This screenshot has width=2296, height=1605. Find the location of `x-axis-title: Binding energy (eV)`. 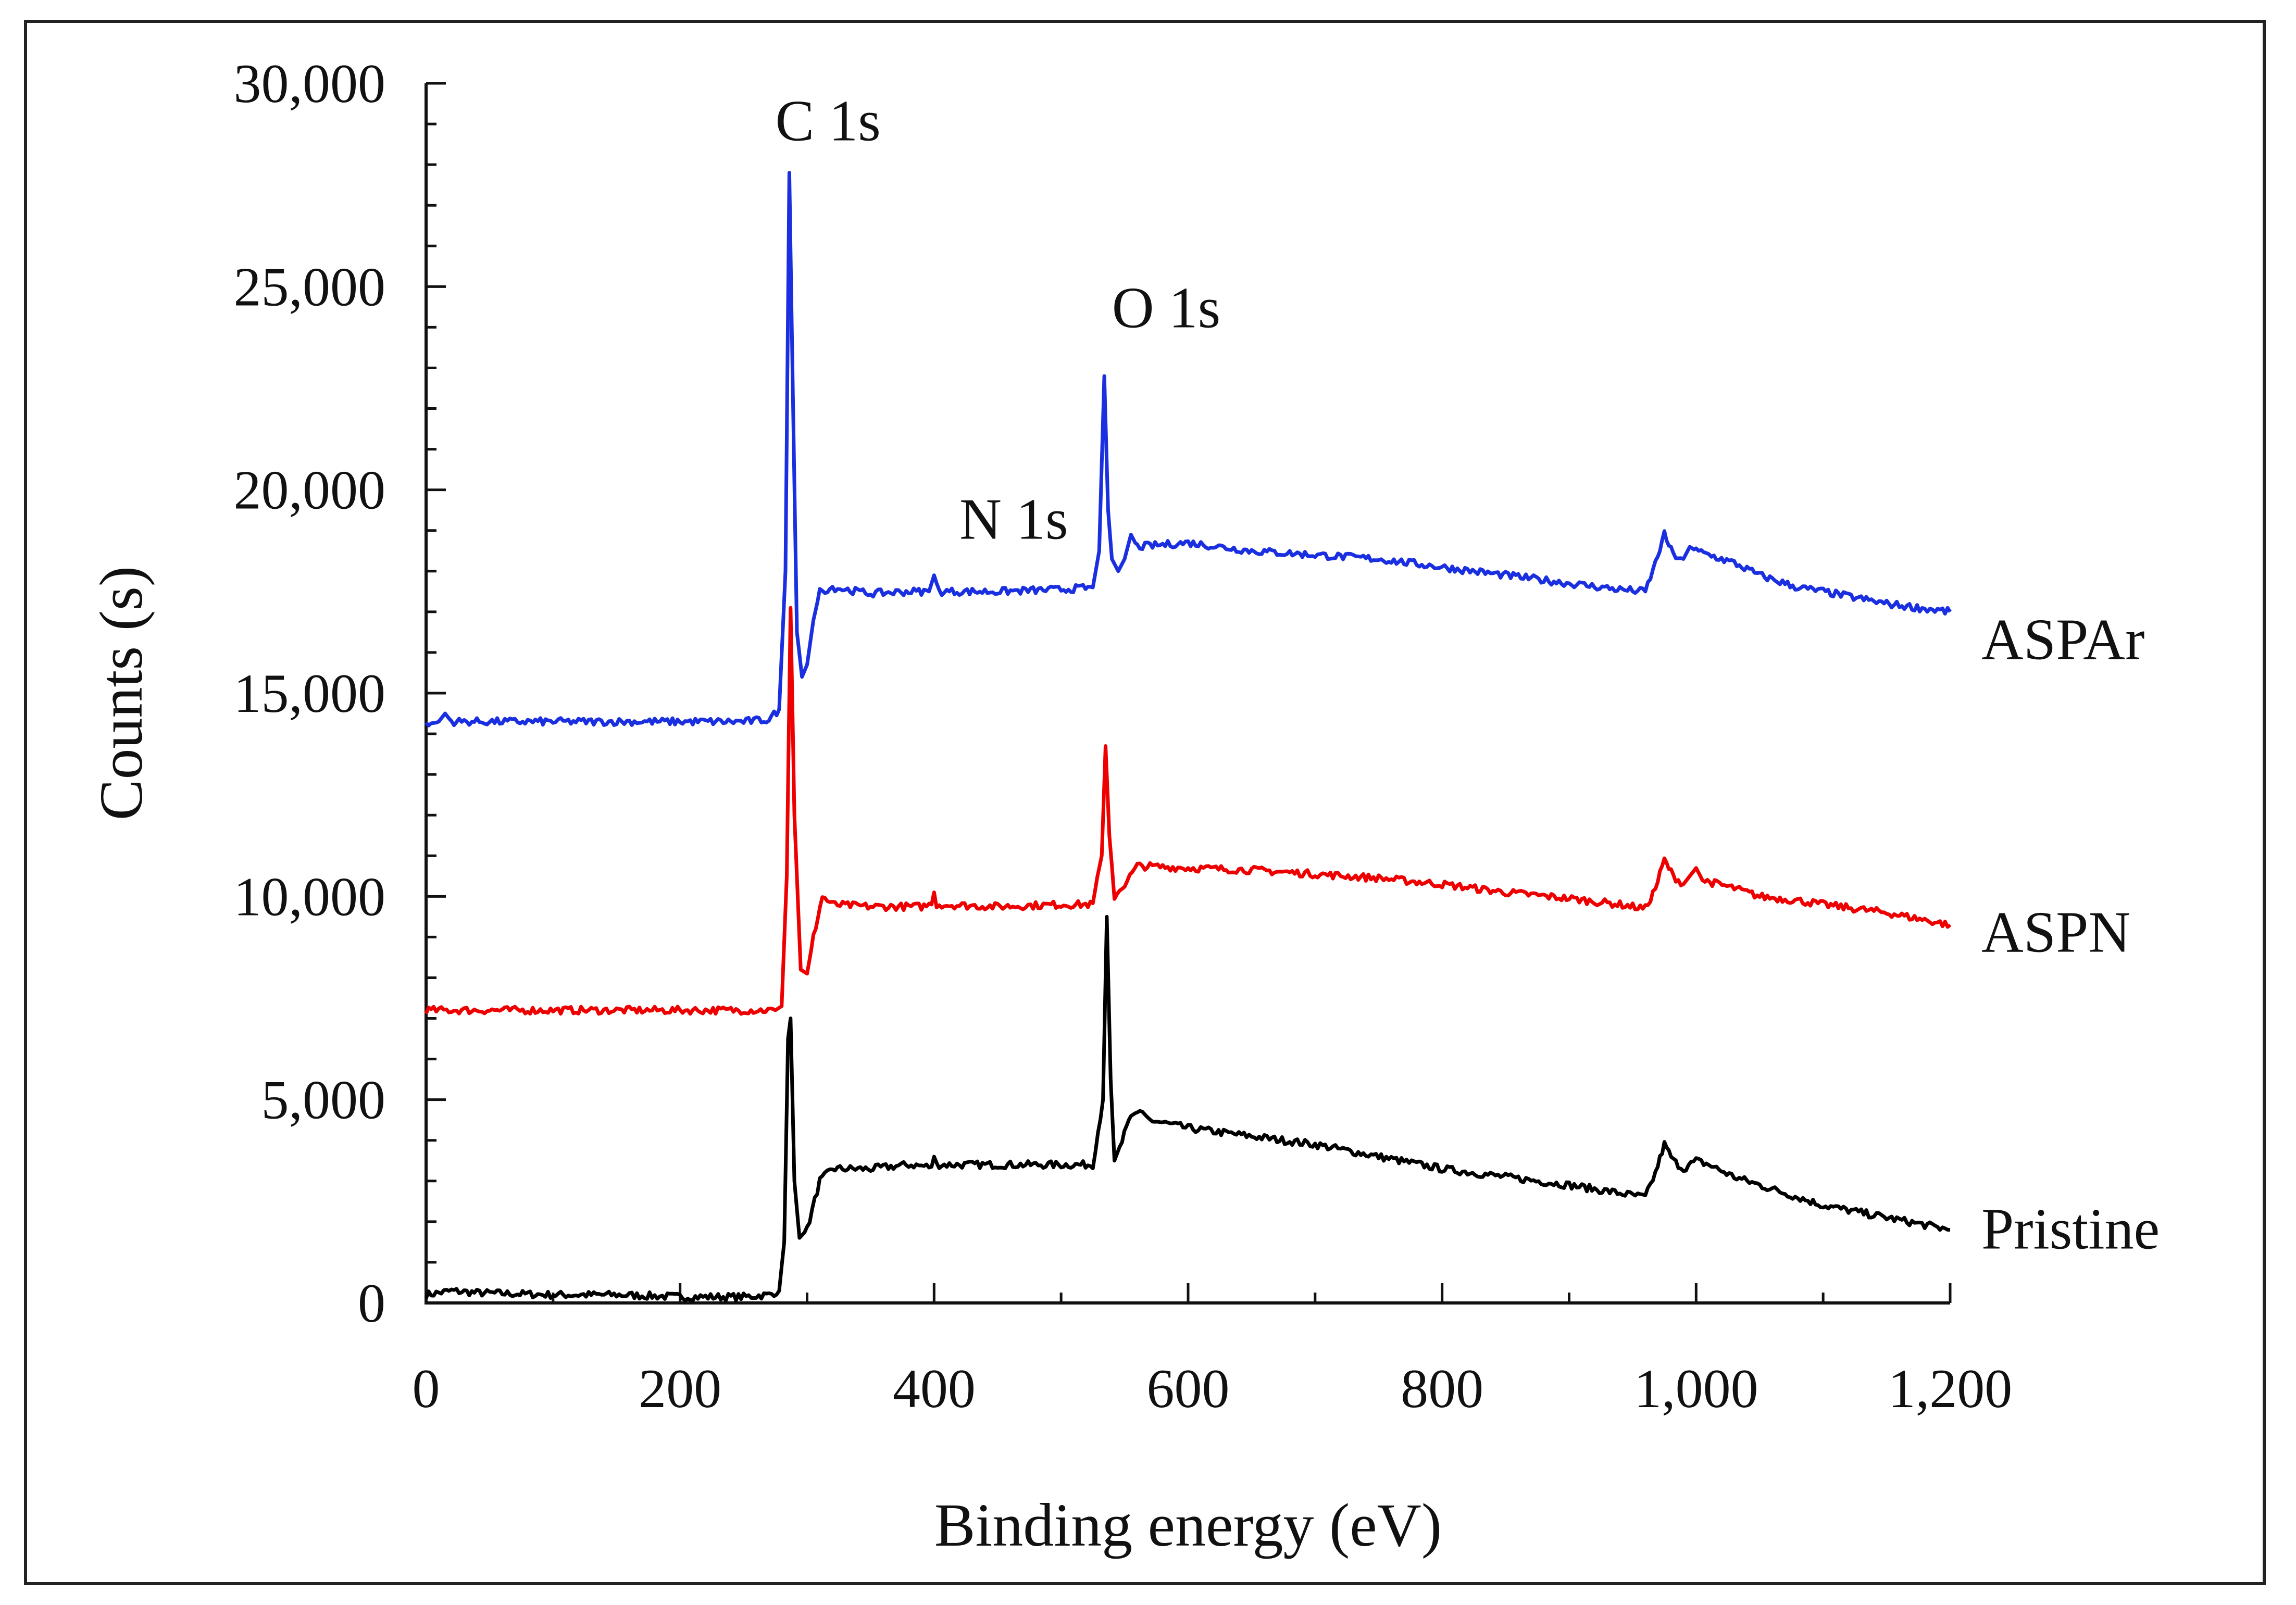

x-axis-title: Binding energy (eV) is located at coordinates (1188, 1525).